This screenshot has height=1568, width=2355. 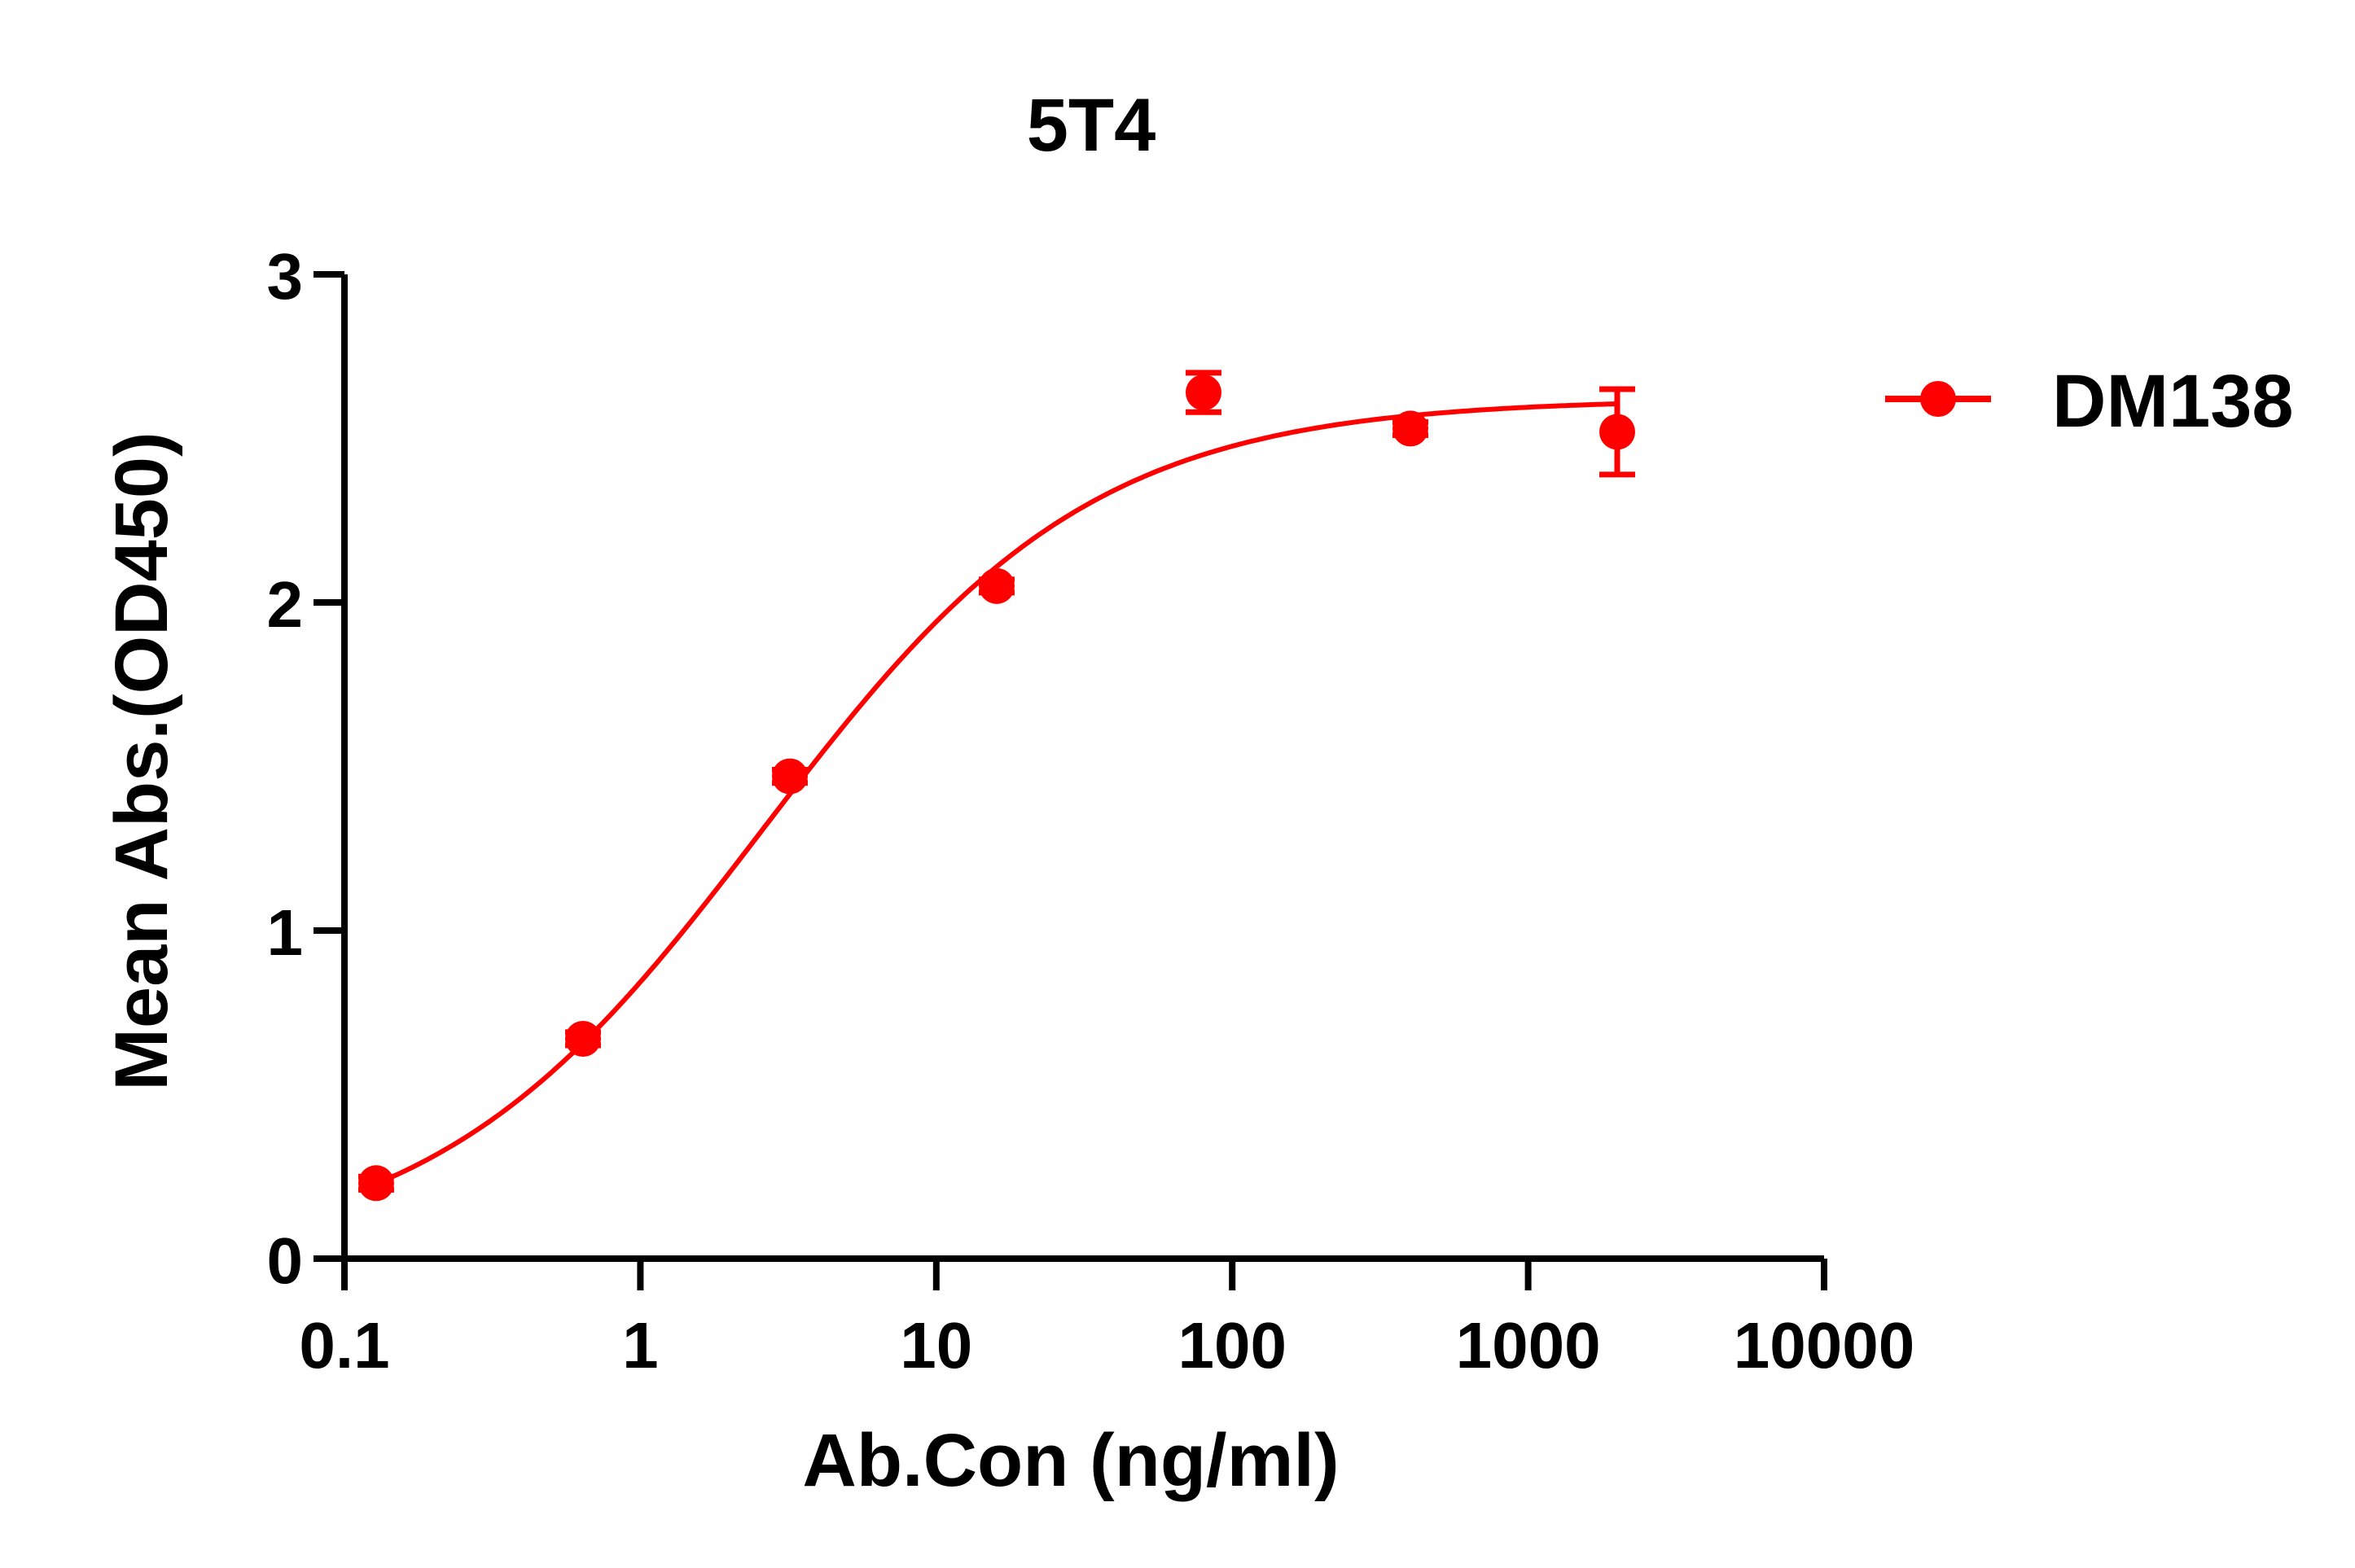 I want to click on x-tick-label: 1, so click(x=640, y=1345).